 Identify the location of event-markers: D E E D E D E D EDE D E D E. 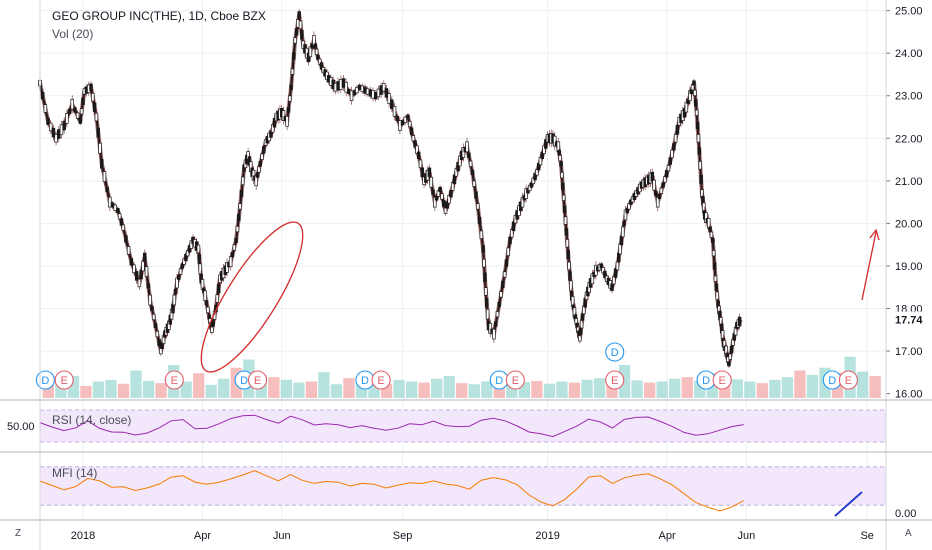
(446, 366).